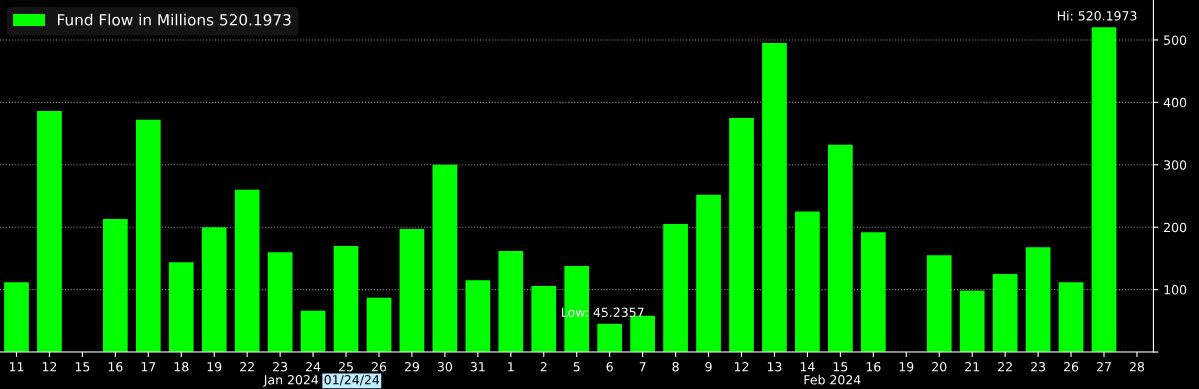 This screenshot has height=389, width=1199. What do you see at coordinates (1103, 366) in the screenshot?
I see `x-tick-label: 27` at bounding box center [1103, 366].